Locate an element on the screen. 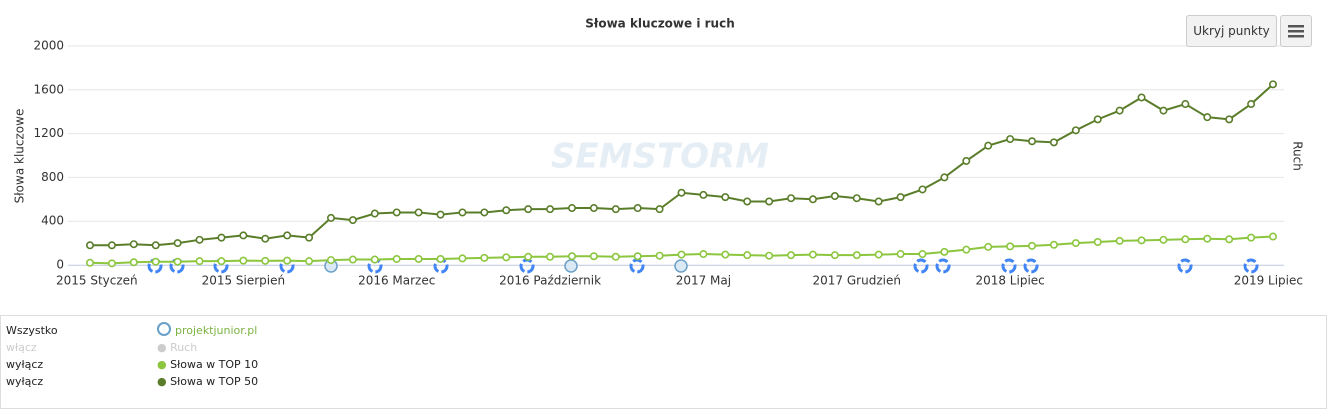  legend-label: Słowa w TOP 50 is located at coordinates (214, 381).